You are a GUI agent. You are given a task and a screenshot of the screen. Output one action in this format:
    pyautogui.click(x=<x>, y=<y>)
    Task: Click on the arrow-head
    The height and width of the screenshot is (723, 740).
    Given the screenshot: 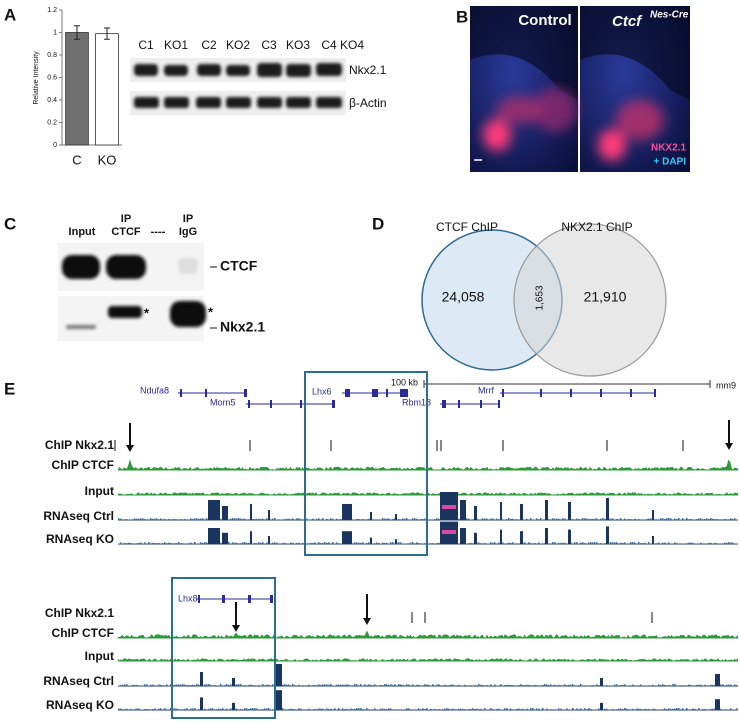 What is the action you would take?
    pyautogui.click(x=236, y=628)
    